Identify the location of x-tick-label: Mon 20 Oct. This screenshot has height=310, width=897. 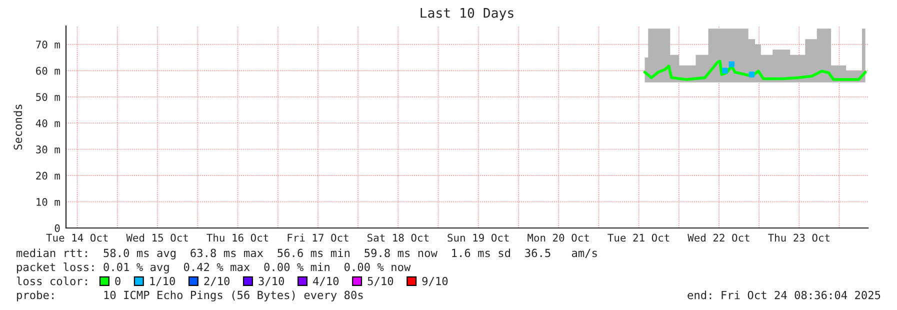
(558, 238).